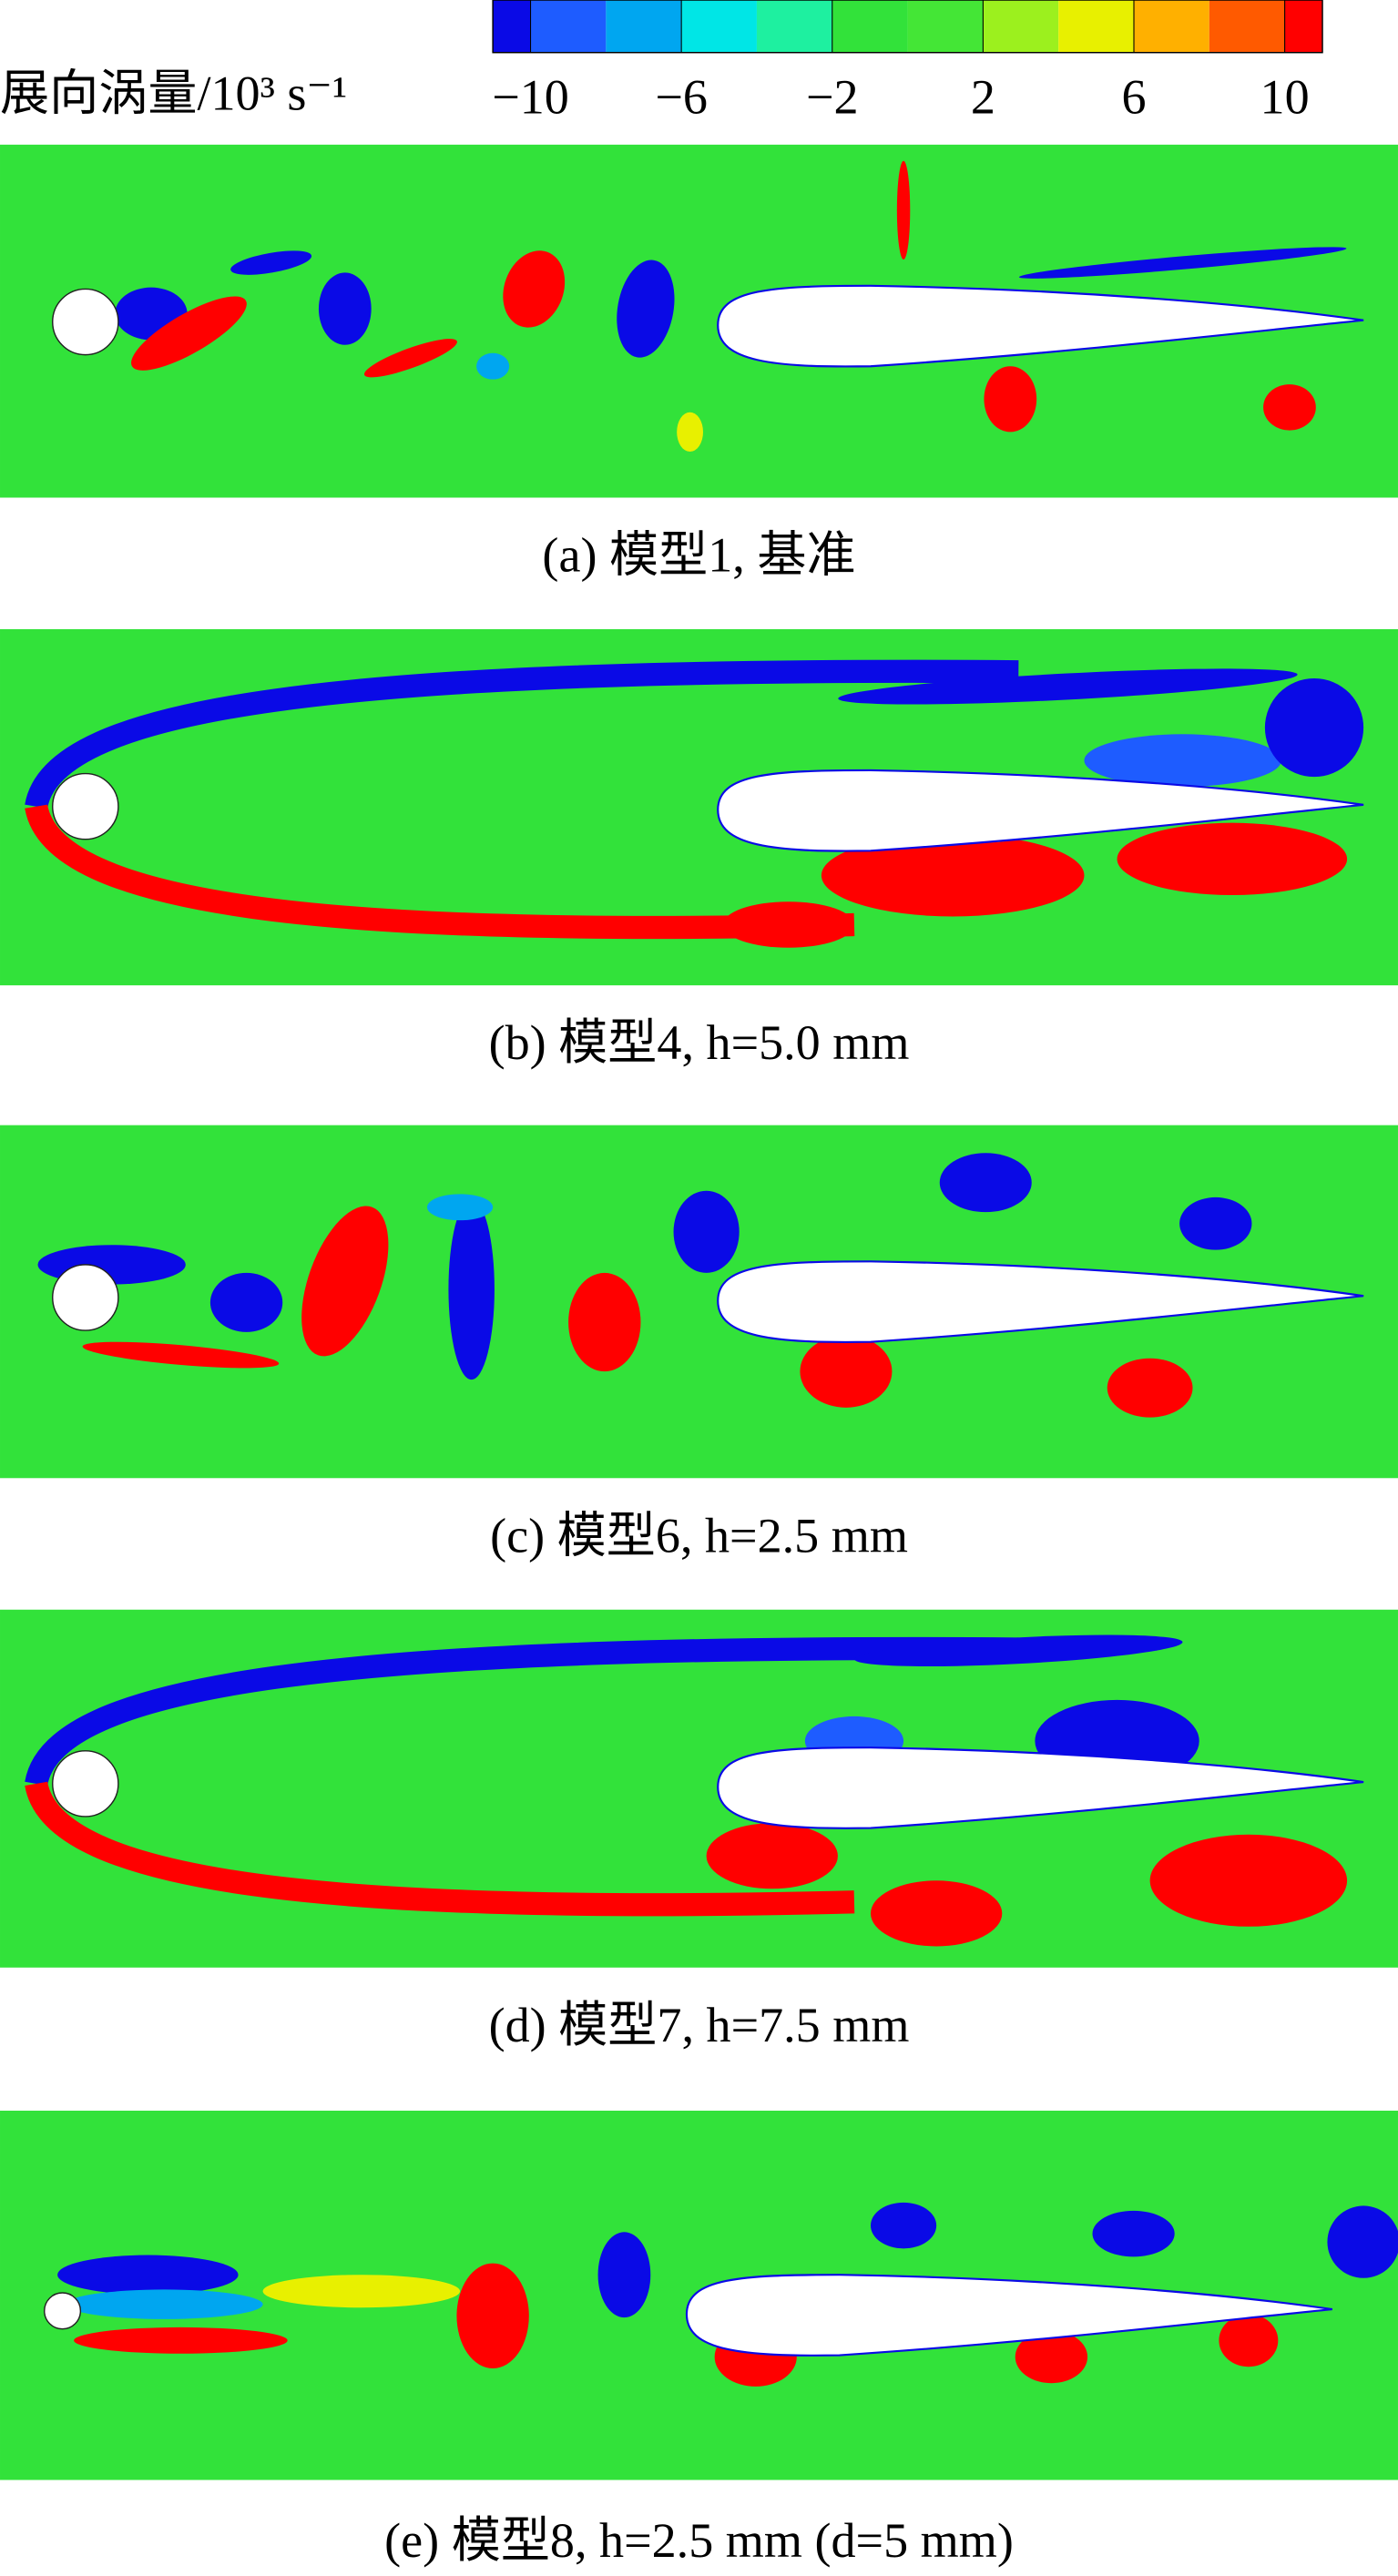 The width and height of the screenshot is (1398, 2576). What do you see at coordinates (699, 2540) in the screenshot?
I see `panel-caption: (e) 模型8, h=2.5 mm (d=5 mm)` at bounding box center [699, 2540].